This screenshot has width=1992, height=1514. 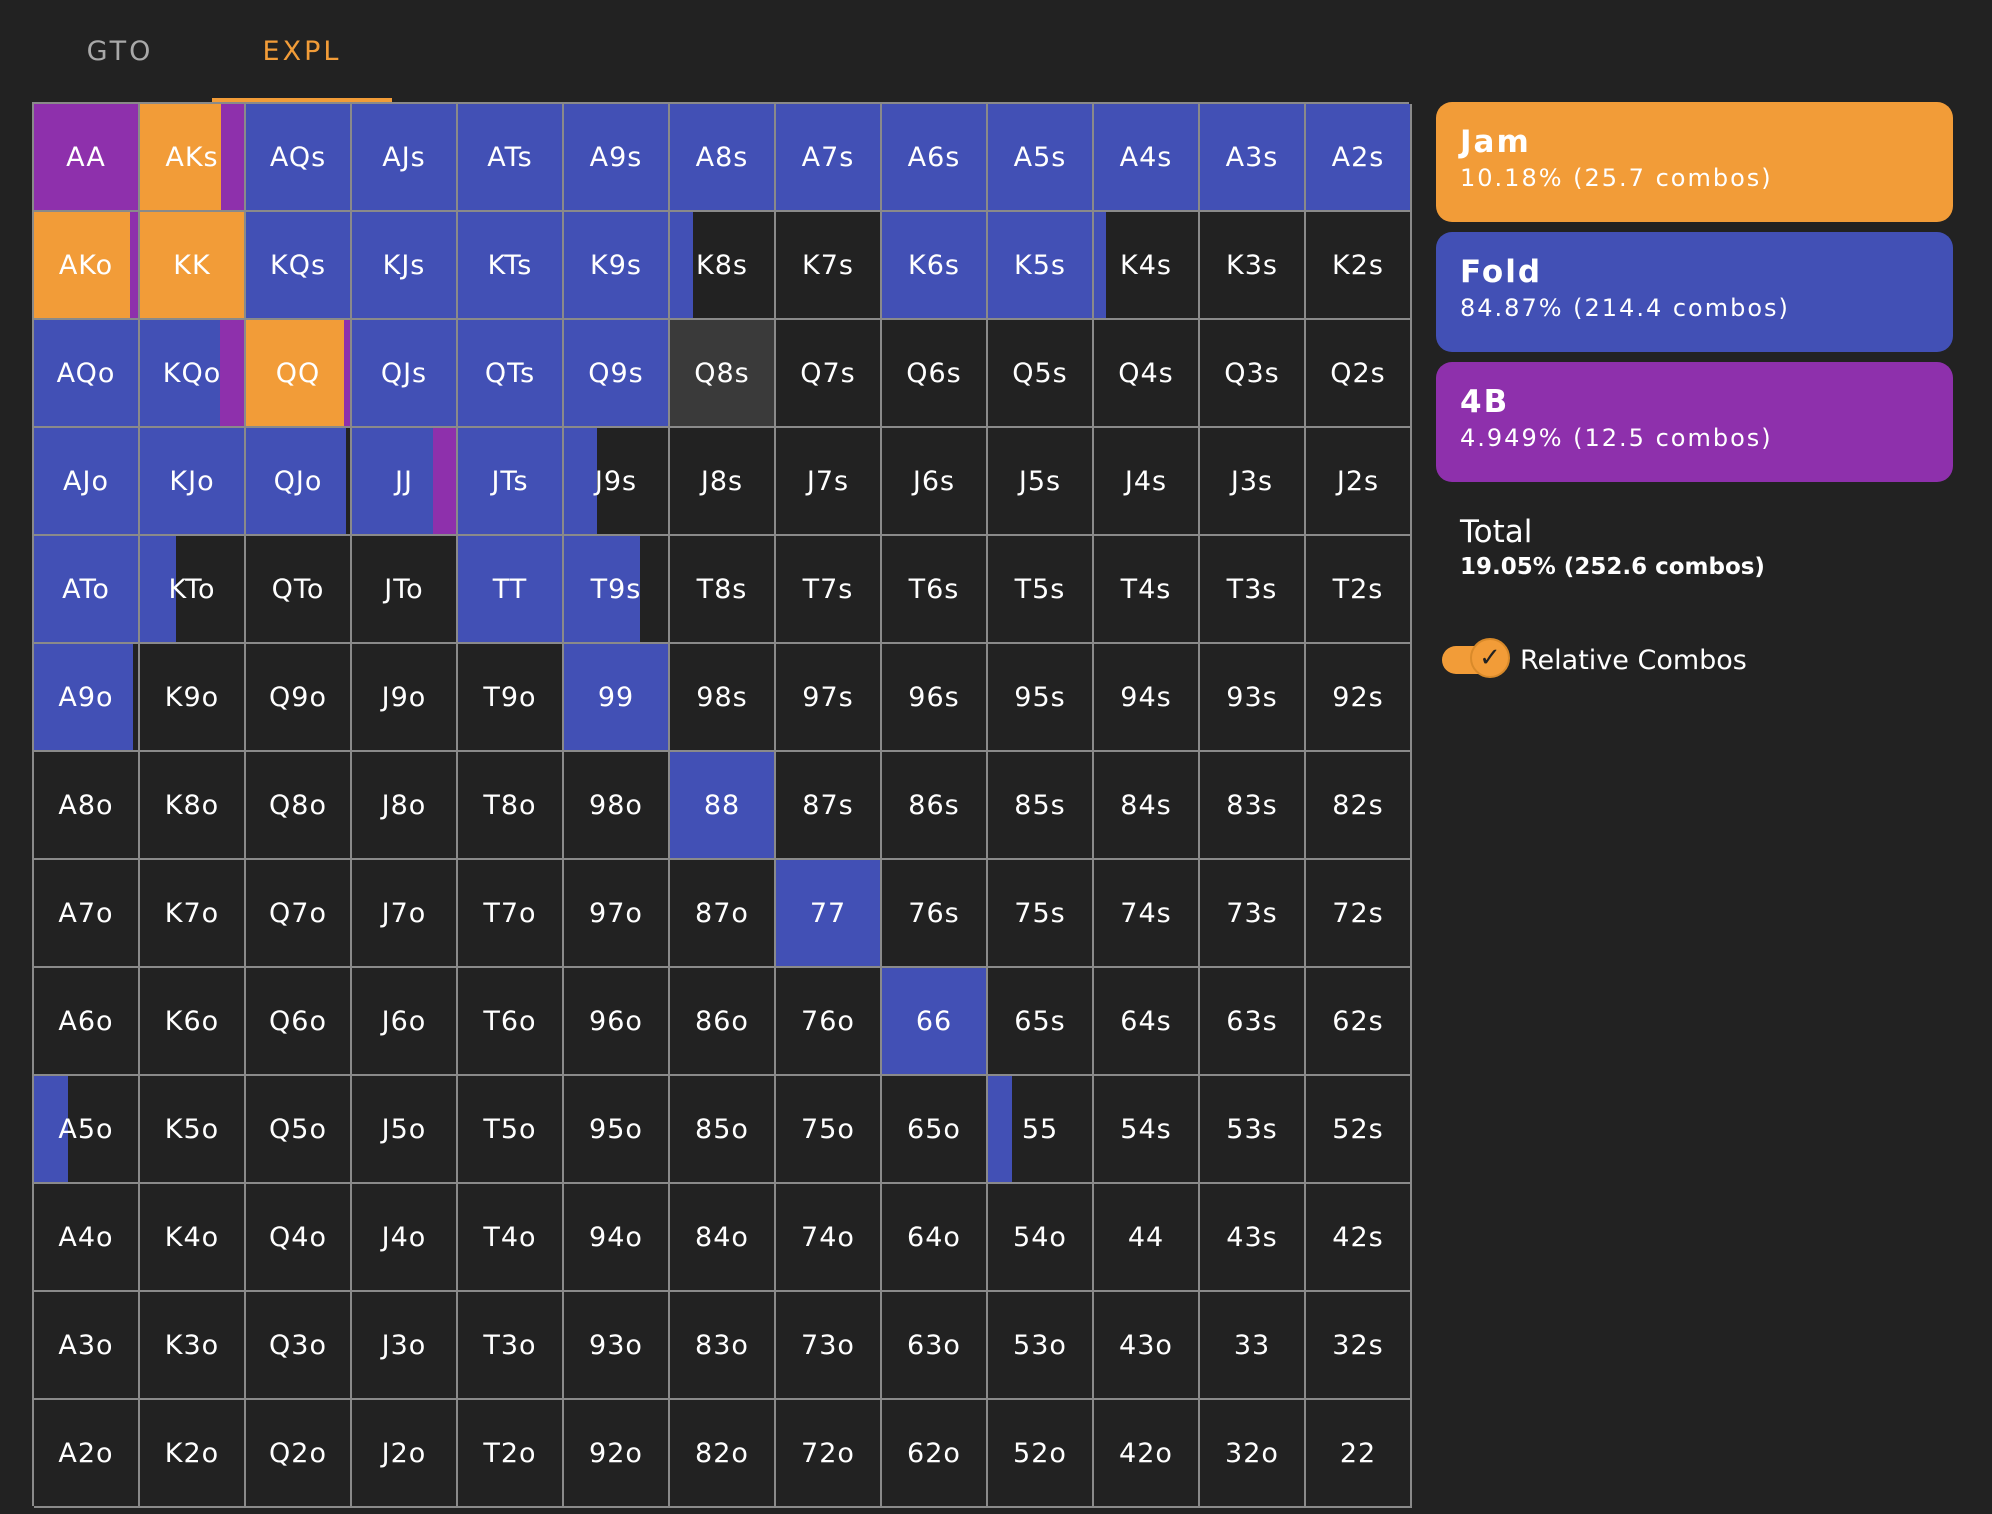 I want to click on hand-cell-j2o: J2o, so click(x=405, y=1454).